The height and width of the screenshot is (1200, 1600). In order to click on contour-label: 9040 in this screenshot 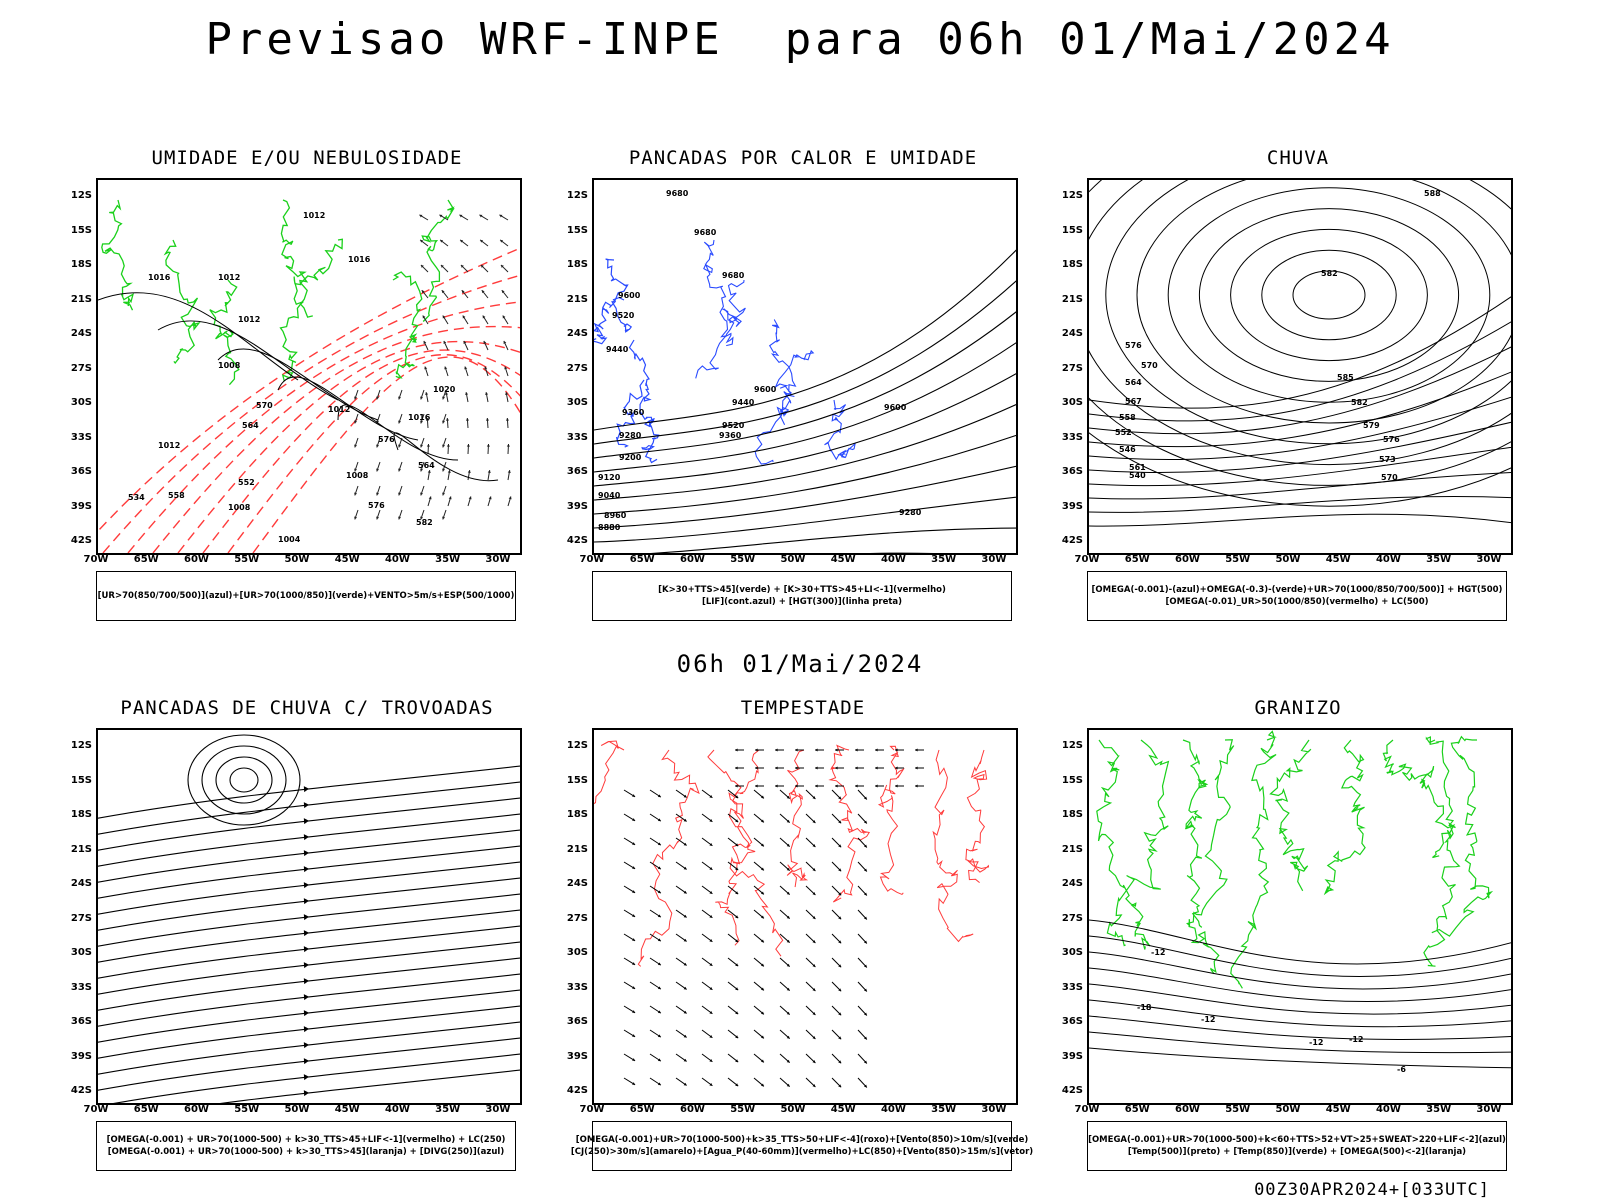, I will do `click(609, 495)`.